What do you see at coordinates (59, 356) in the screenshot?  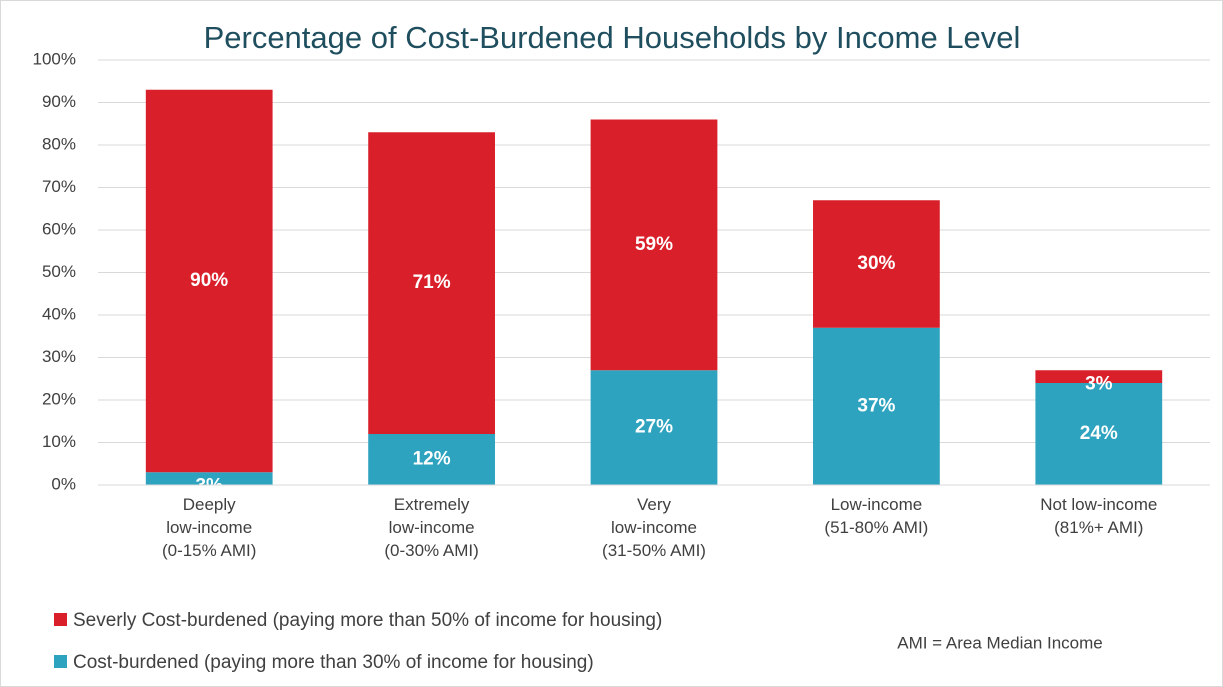 I see `y-tick-label: 30%` at bounding box center [59, 356].